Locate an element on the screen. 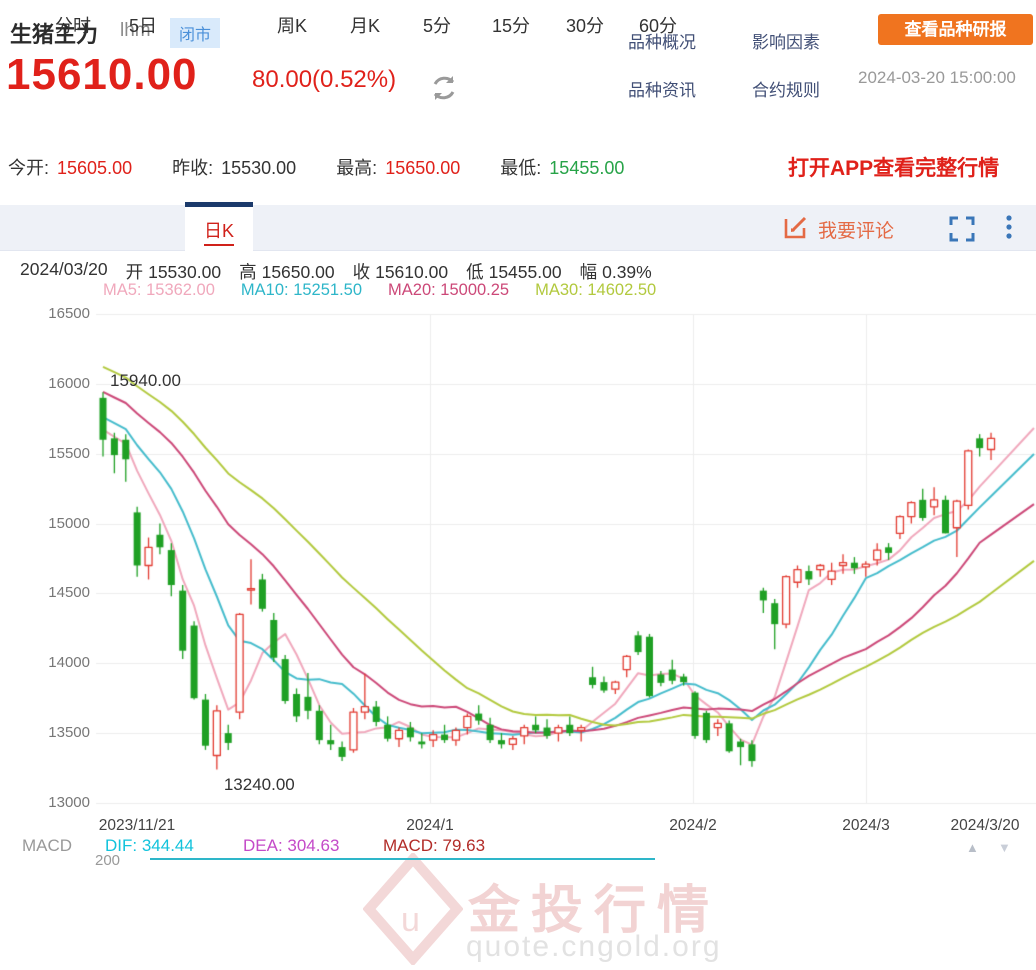  ohlc-range: 幅 0.39% is located at coordinates (615, 272).